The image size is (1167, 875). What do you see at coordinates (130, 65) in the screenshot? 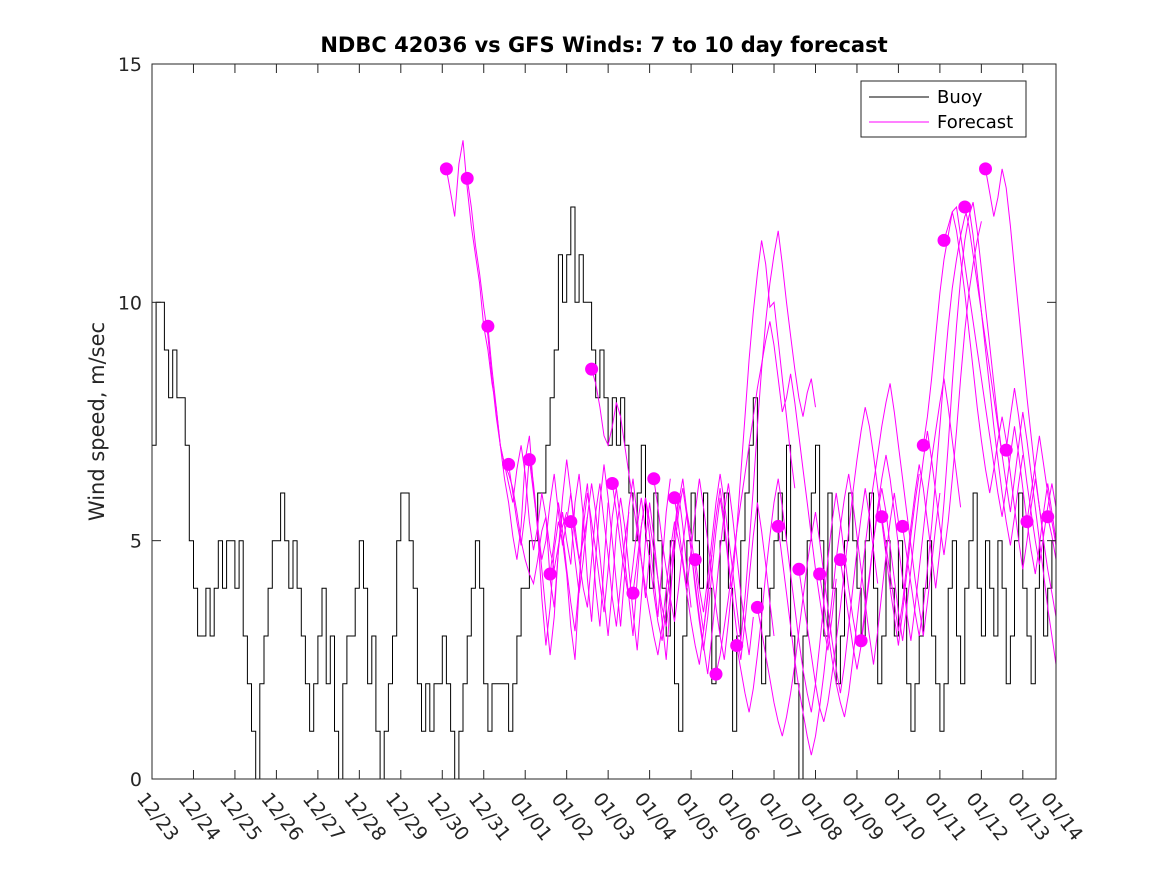
I see `y-tick-label: 15` at bounding box center [130, 65].